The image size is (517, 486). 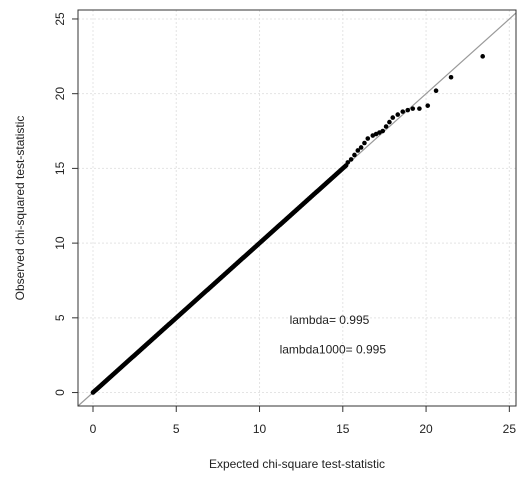 I want to click on y-tick-label-5: 25, so click(x=60, y=19).